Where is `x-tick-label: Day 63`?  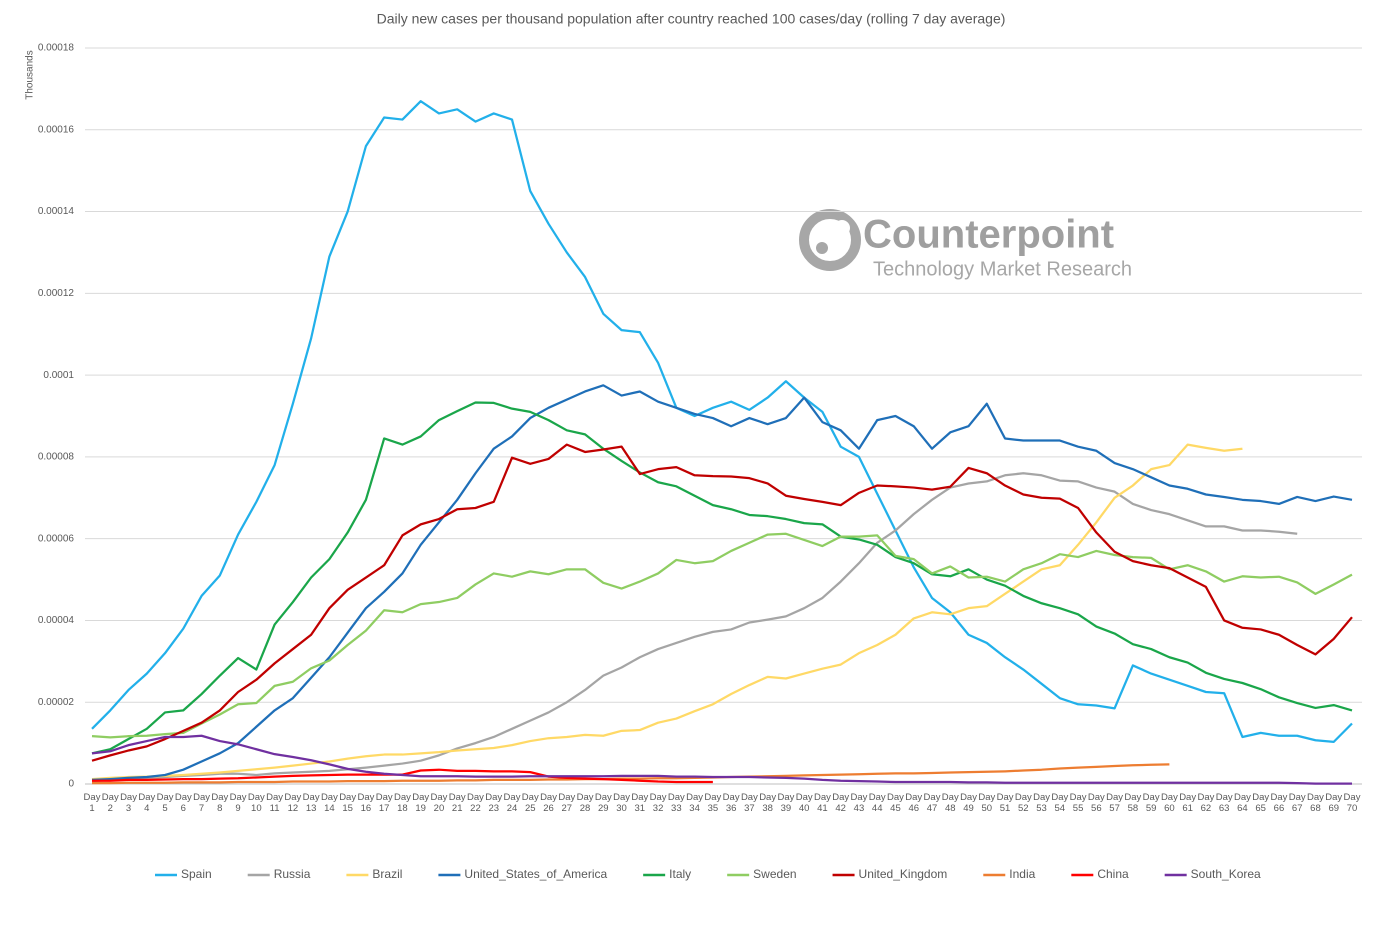
x-tick-label: Day 63 is located at coordinates (1224, 803).